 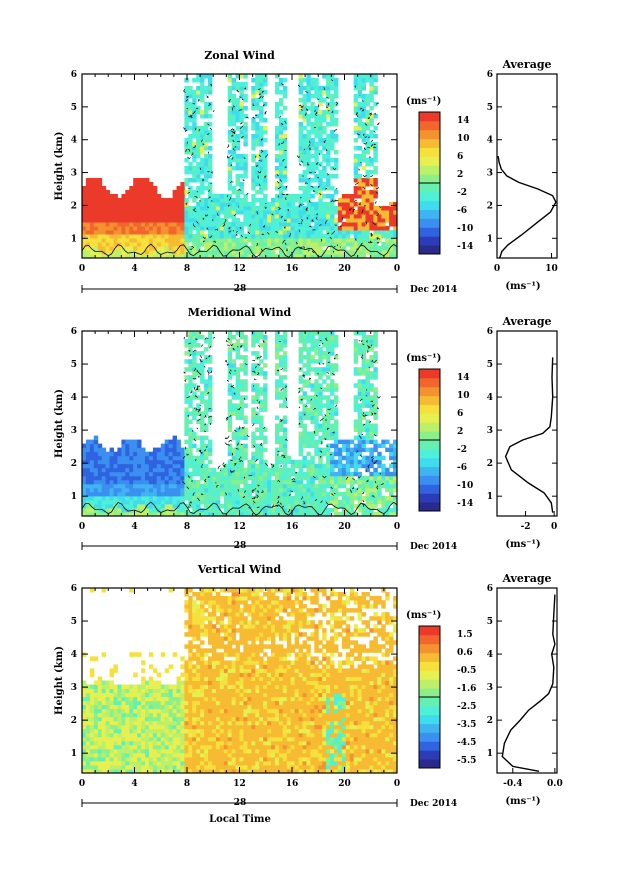 What do you see at coordinates (429, 462) in the screenshot?
I see `colorbar-swatch` at bounding box center [429, 462].